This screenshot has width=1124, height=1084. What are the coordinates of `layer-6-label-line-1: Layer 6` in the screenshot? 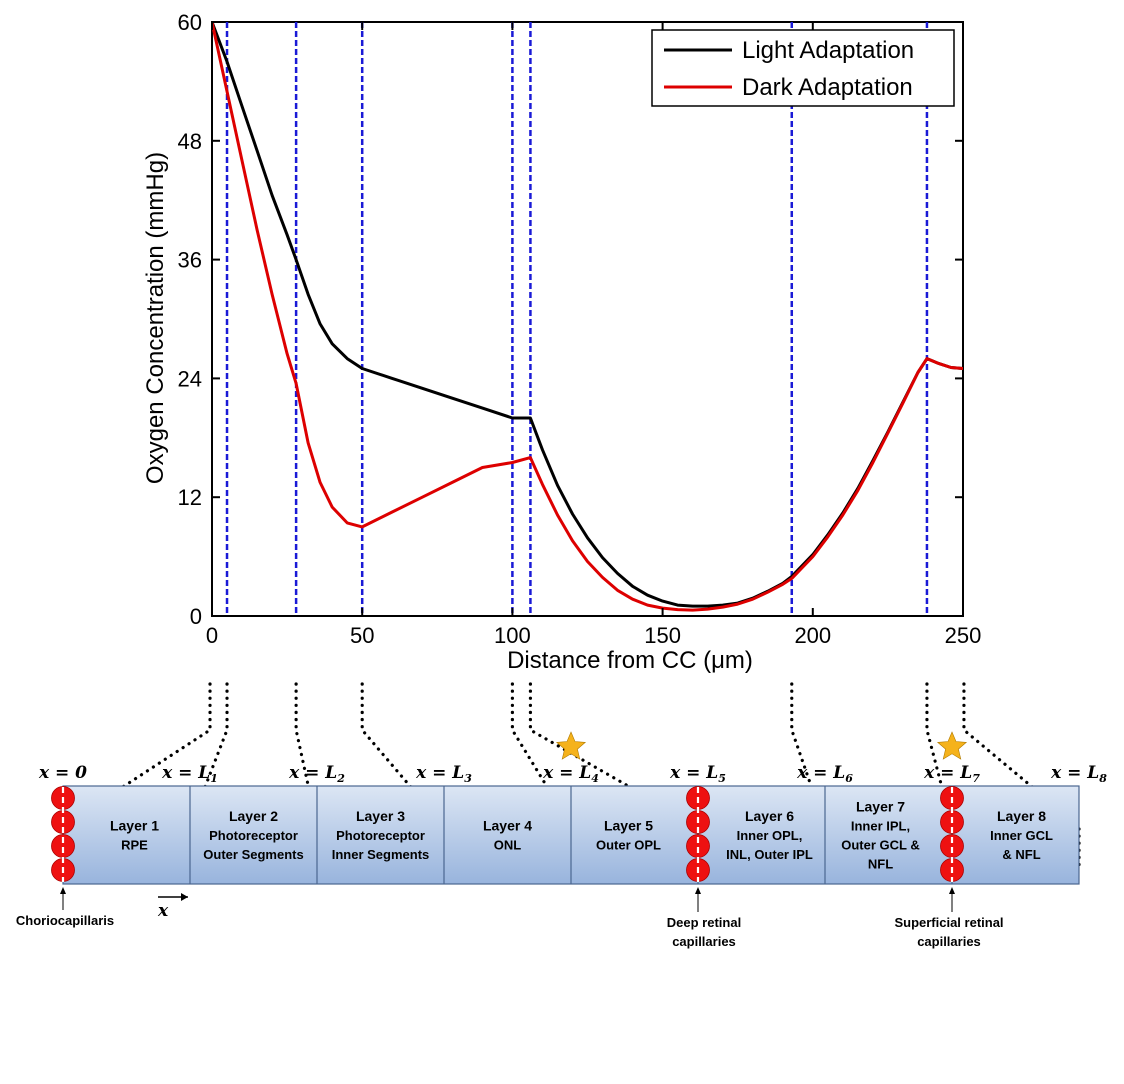 It's located at (769, 816).